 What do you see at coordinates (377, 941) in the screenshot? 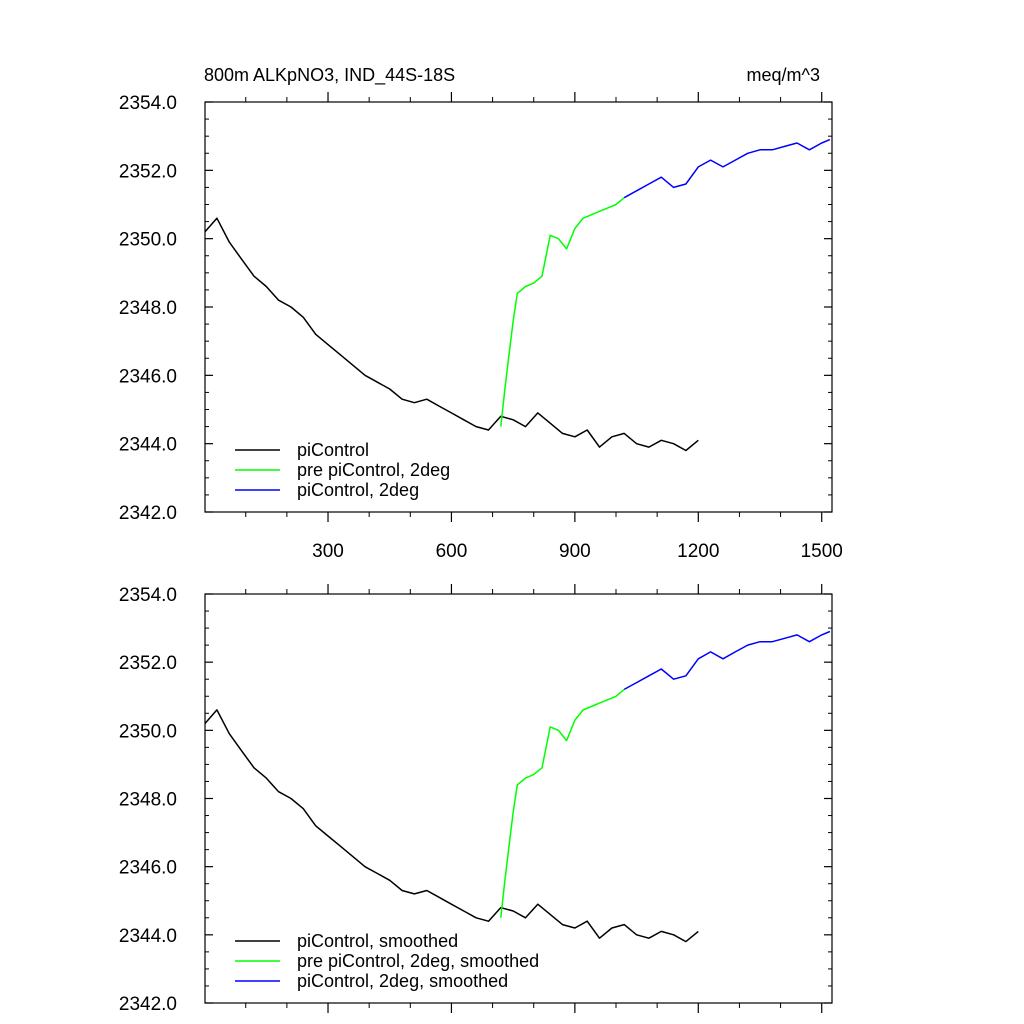
I see `legend-label: piControl, smoothed` at bounding box center [377, 941].